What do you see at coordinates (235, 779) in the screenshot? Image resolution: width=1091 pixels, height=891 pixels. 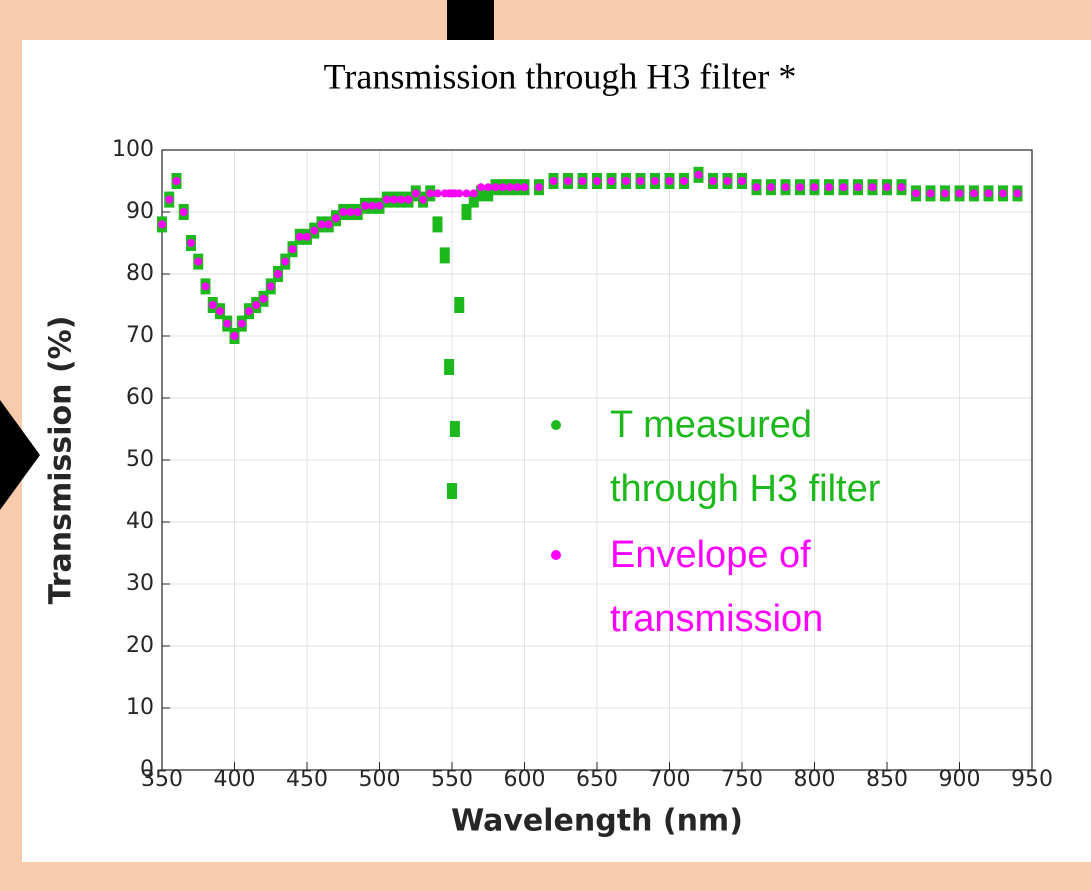 I see `x-tick-label: 400` at bounding box center [235, 779].